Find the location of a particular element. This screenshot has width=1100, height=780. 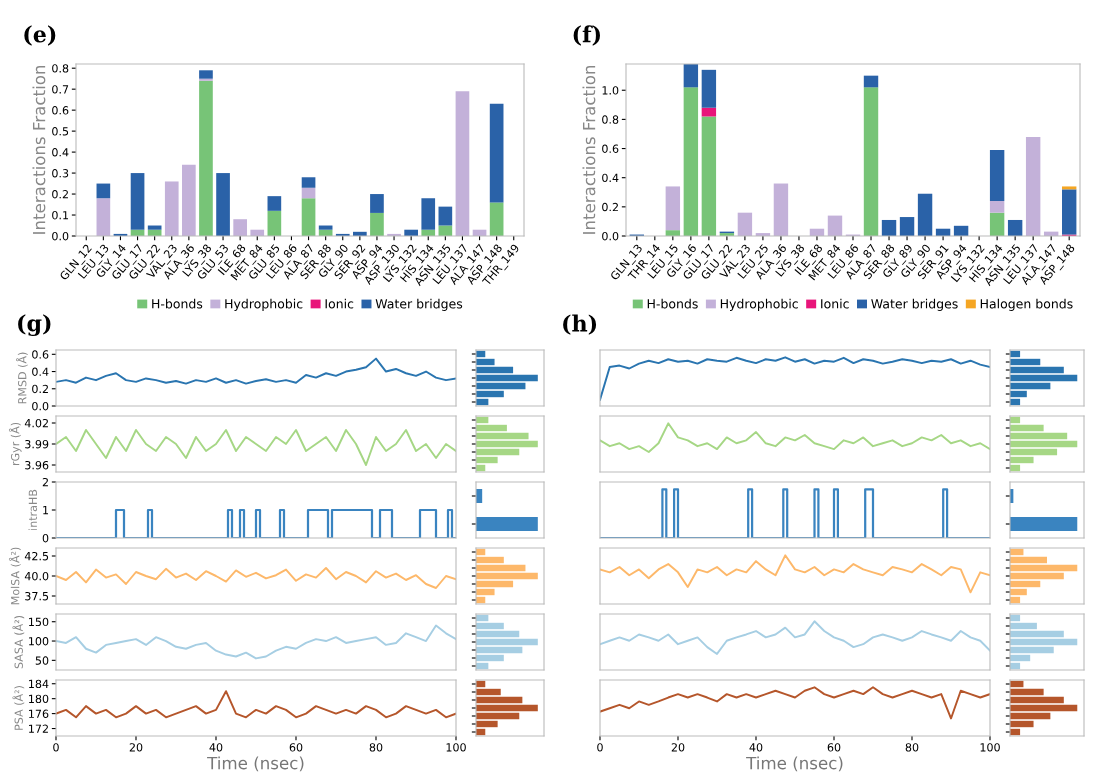

chart-title: (h) is located at coordinates (580, 324).